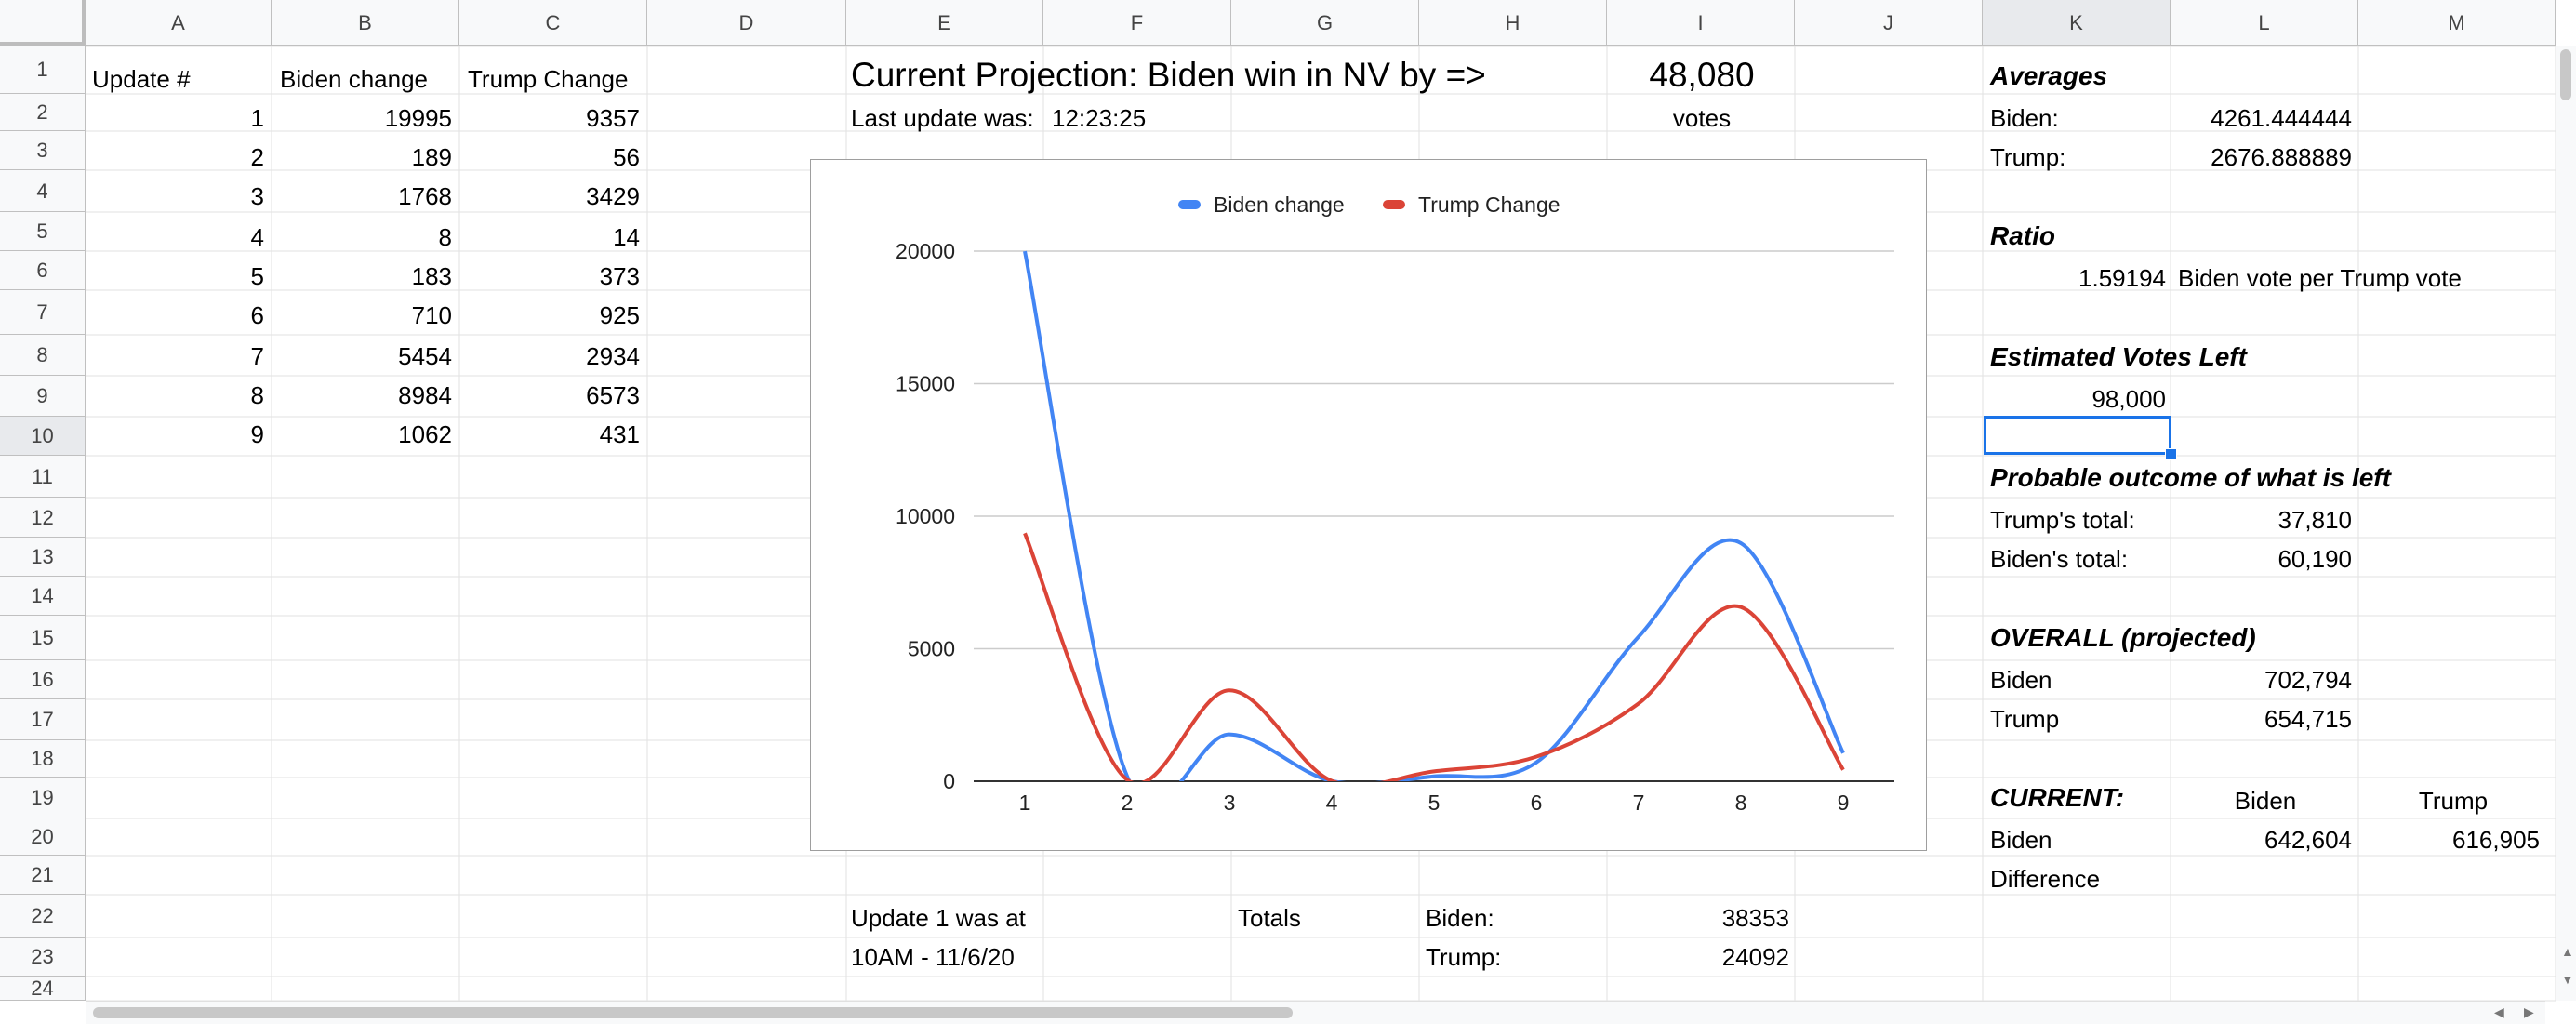 The height and width of the screenshot is (1024, 2576). I want to click on avg-biden-value: 4261.444444, so click(2262, 118).